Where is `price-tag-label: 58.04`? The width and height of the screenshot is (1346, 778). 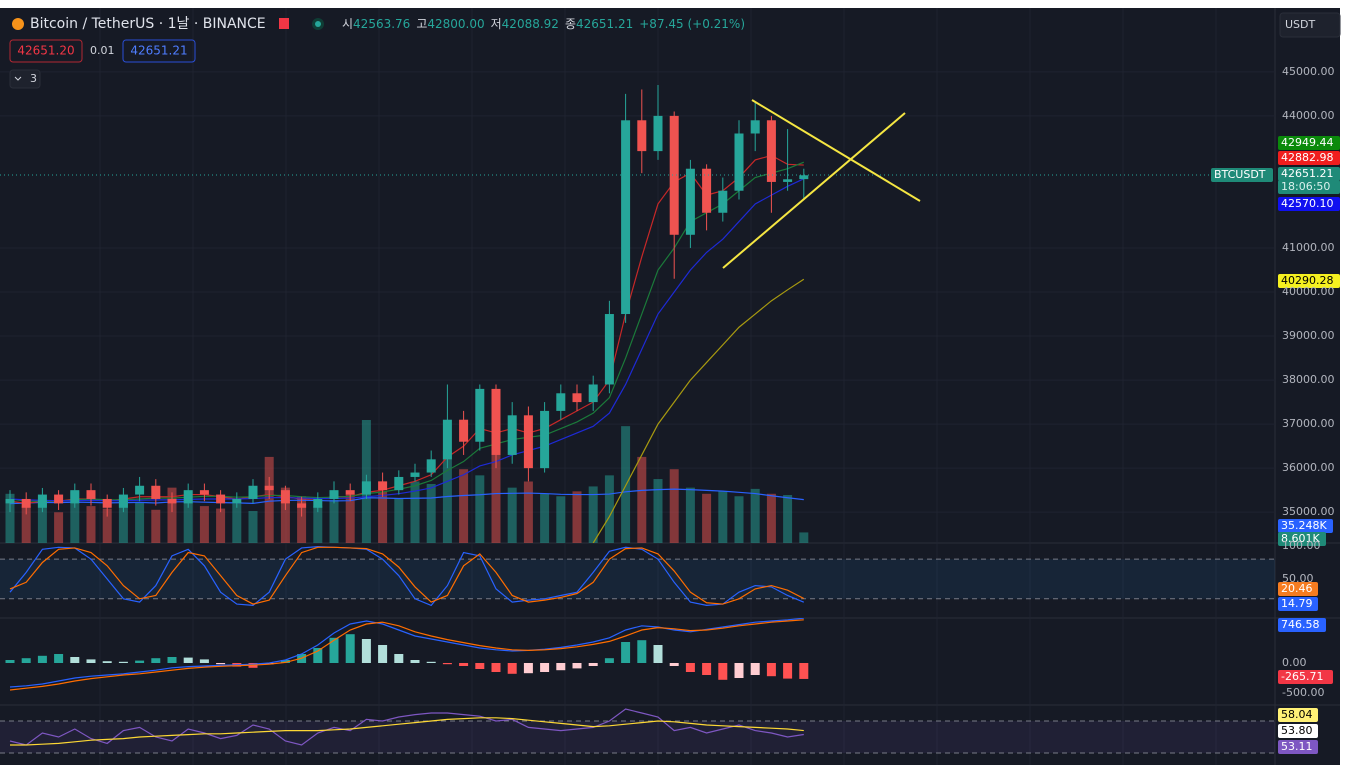
price-tag-label: 58.04 is located at coordinates (1297, 714).